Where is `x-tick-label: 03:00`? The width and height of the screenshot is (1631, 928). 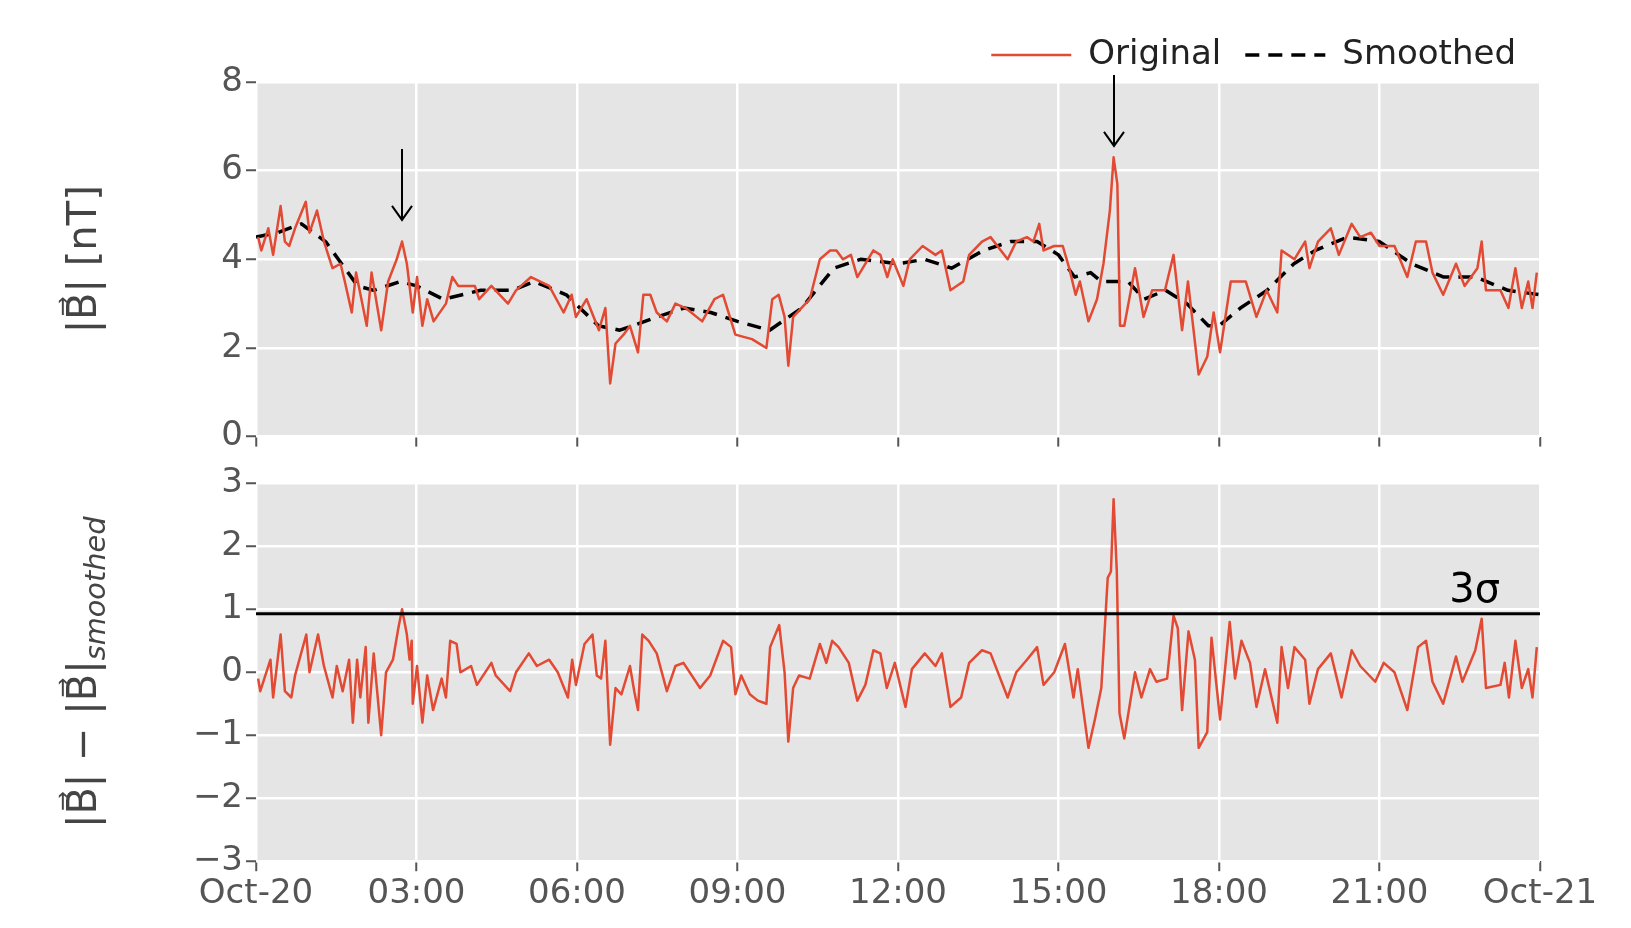 x-tick-label: 03:00 is located at coordinates (416, 891).